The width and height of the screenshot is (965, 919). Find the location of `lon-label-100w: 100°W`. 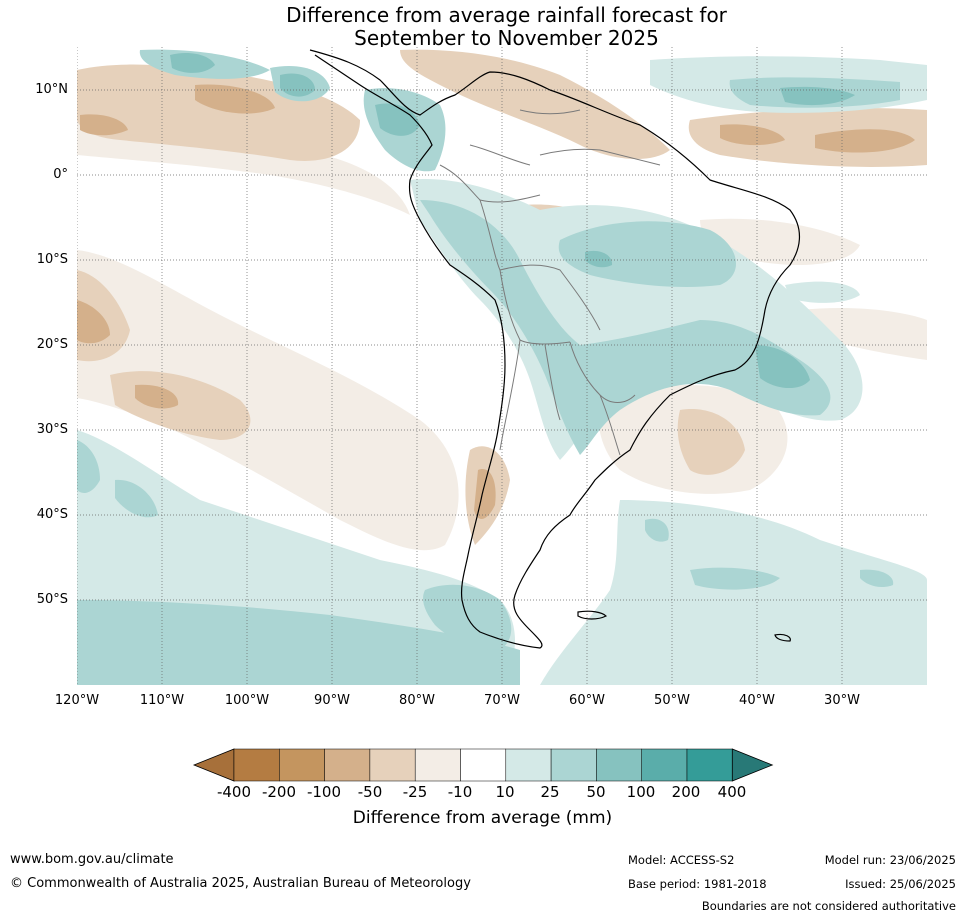

lon-label-100w: 100°W is located at coordinates (247, 700).